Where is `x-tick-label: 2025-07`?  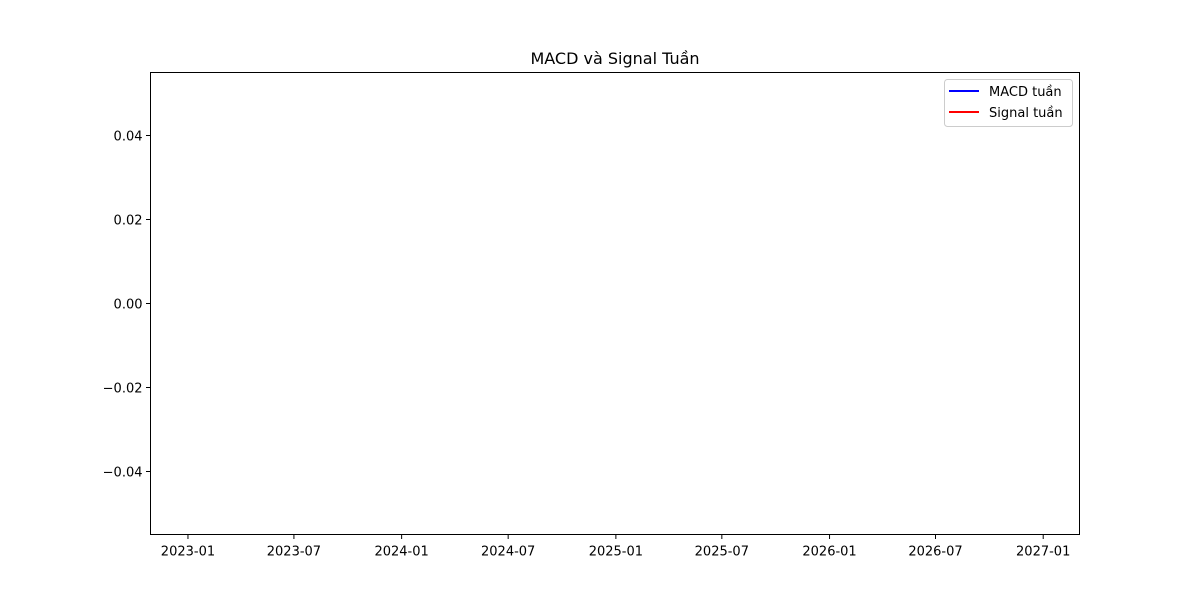 x-tick-label: 2025-07 is located at coordinates (722, 552).